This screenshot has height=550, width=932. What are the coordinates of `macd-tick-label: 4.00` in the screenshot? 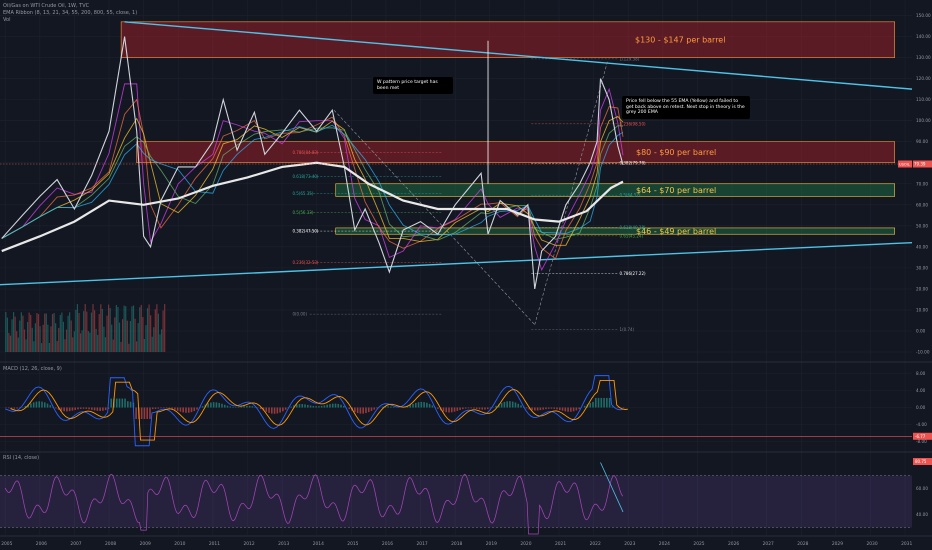 It's located at (921, 390).